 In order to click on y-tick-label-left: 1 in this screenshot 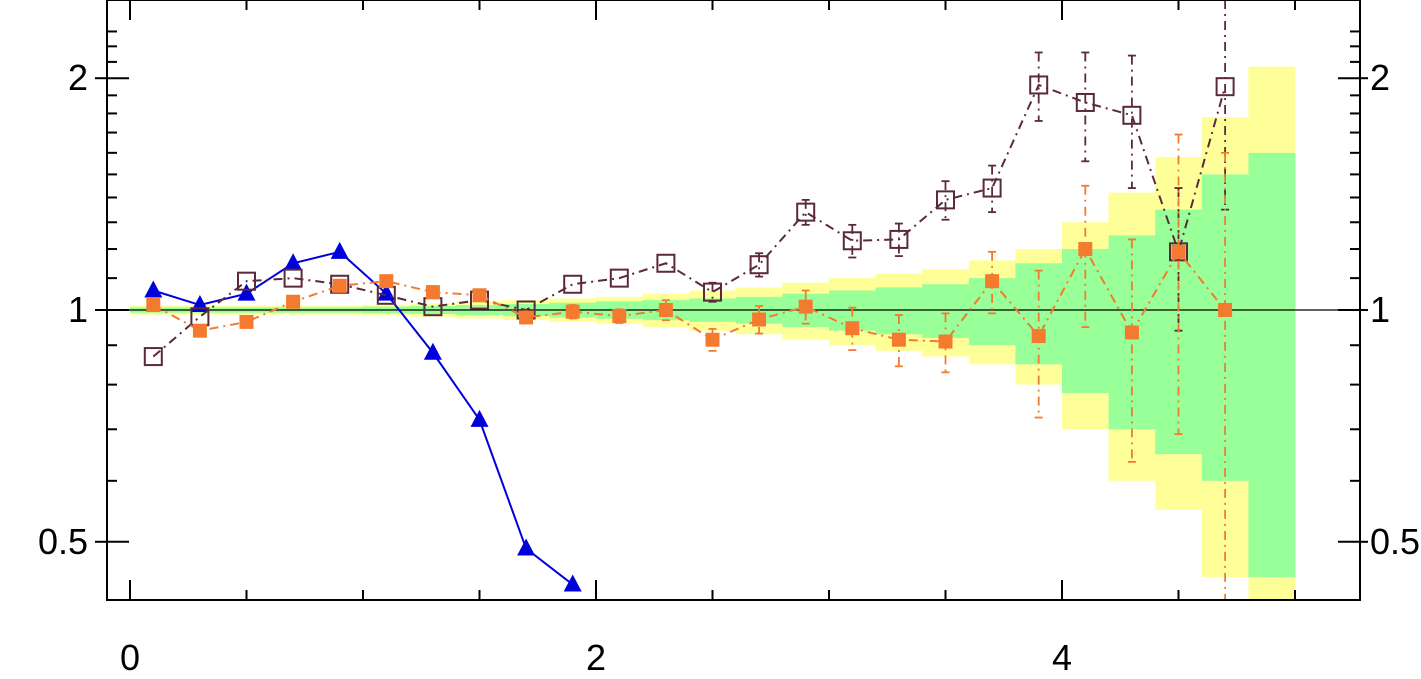, I will do `click(78, 309)`.